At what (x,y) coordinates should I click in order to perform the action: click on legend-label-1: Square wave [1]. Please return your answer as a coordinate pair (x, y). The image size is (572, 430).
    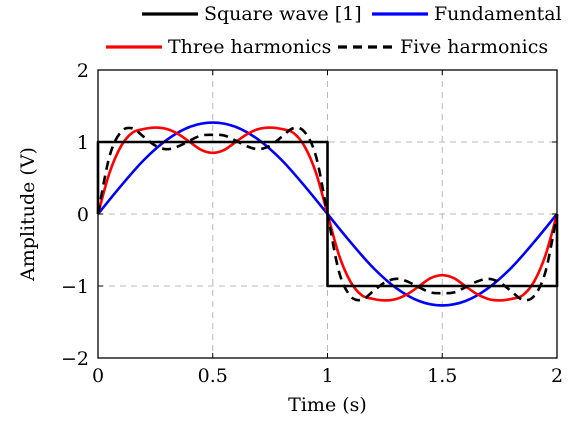
    Looking at the image, I should click on (283, 14).